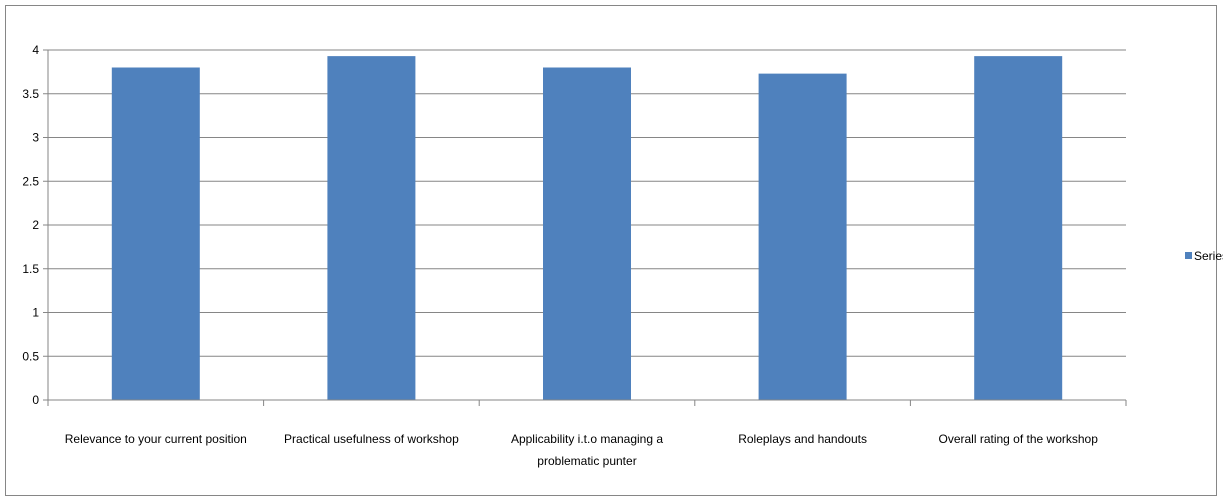  Describe the element at coordinates (30, 94) in the screenshot. I see `y-tick-label-7: 3.5` at that location.